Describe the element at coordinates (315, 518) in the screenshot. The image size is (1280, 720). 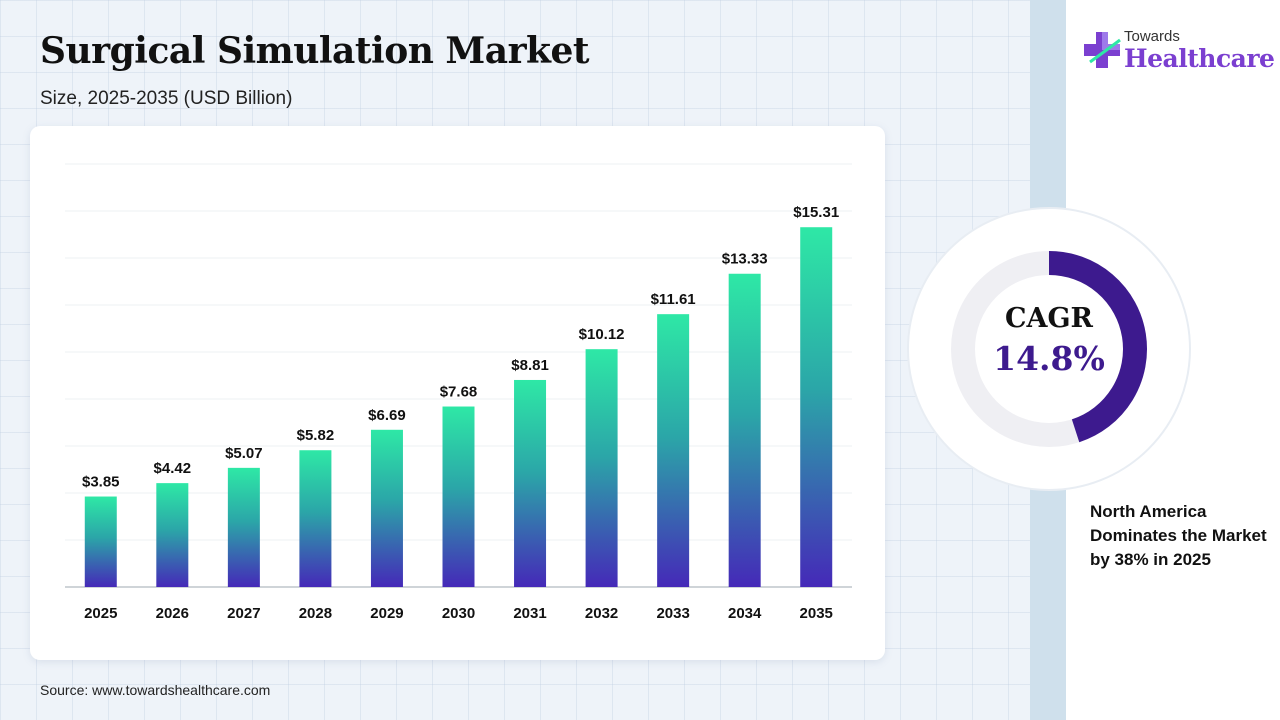
I see `bar-2028` at that location.